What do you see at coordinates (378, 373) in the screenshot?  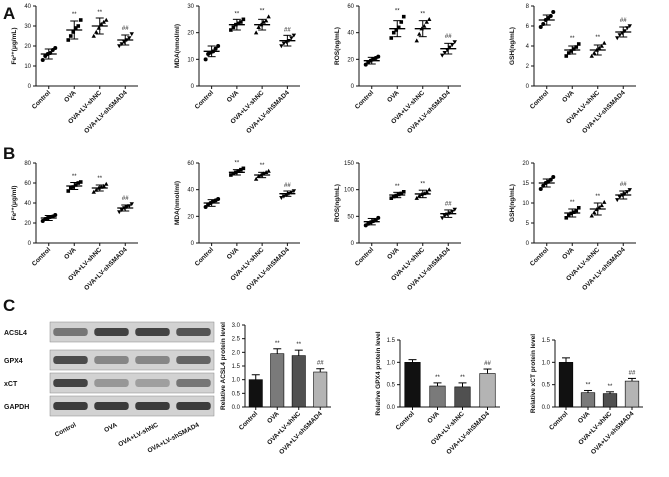 I see `y-axis-label: Relative GPX4 protein level` at bounding box center [378, 373].